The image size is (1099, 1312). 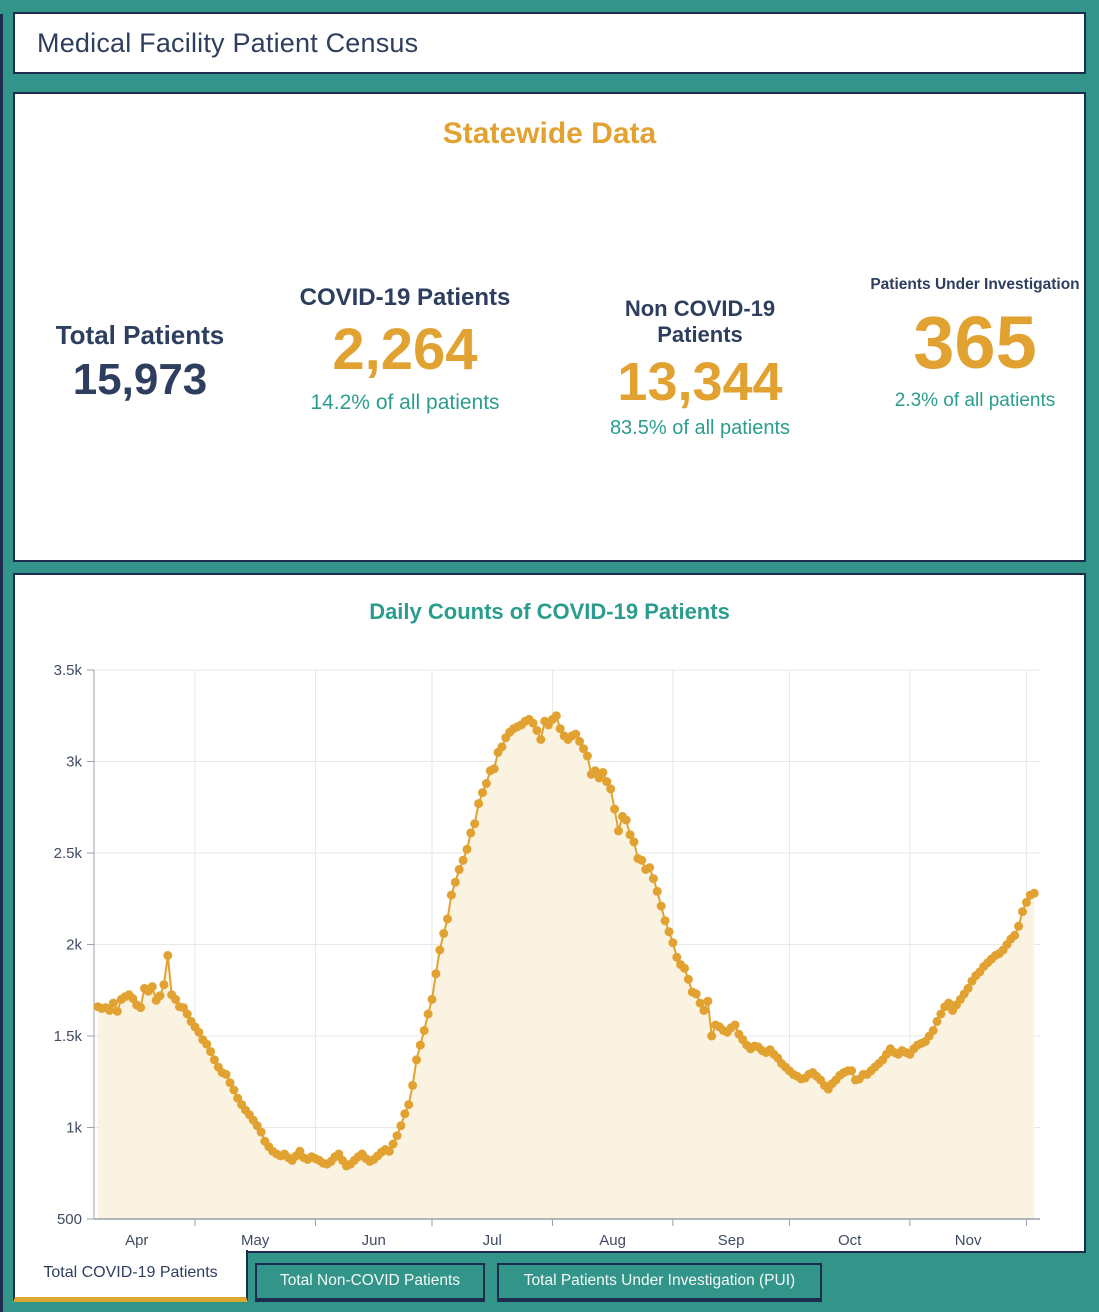 I want to click on svg-text: 3k, so click(x=74, y=762).